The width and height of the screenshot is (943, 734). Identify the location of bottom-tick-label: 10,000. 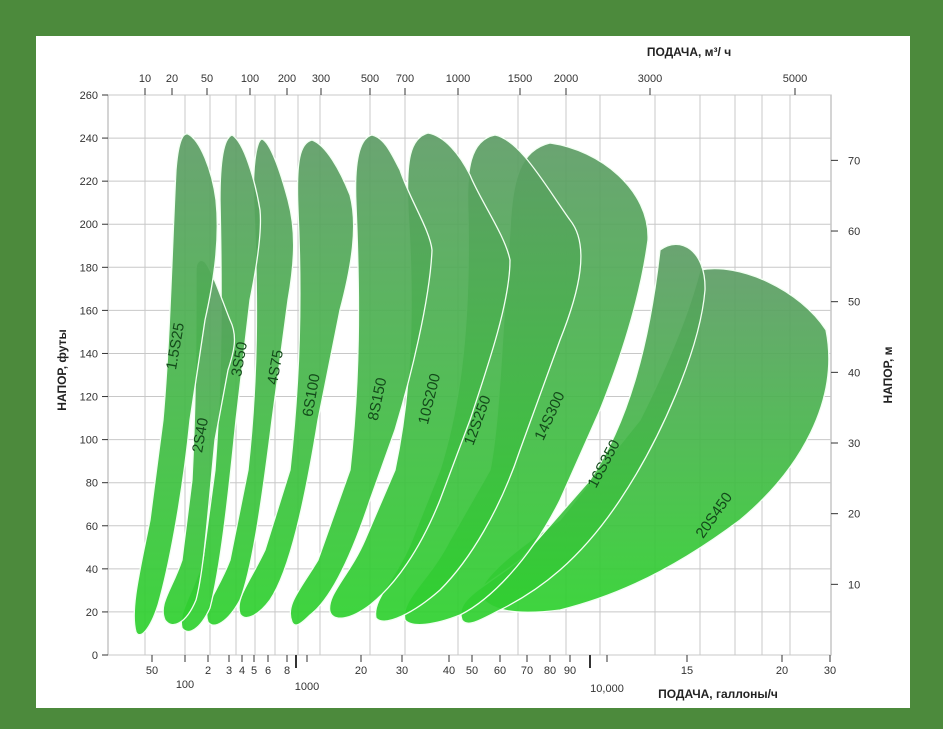
(607, 689).